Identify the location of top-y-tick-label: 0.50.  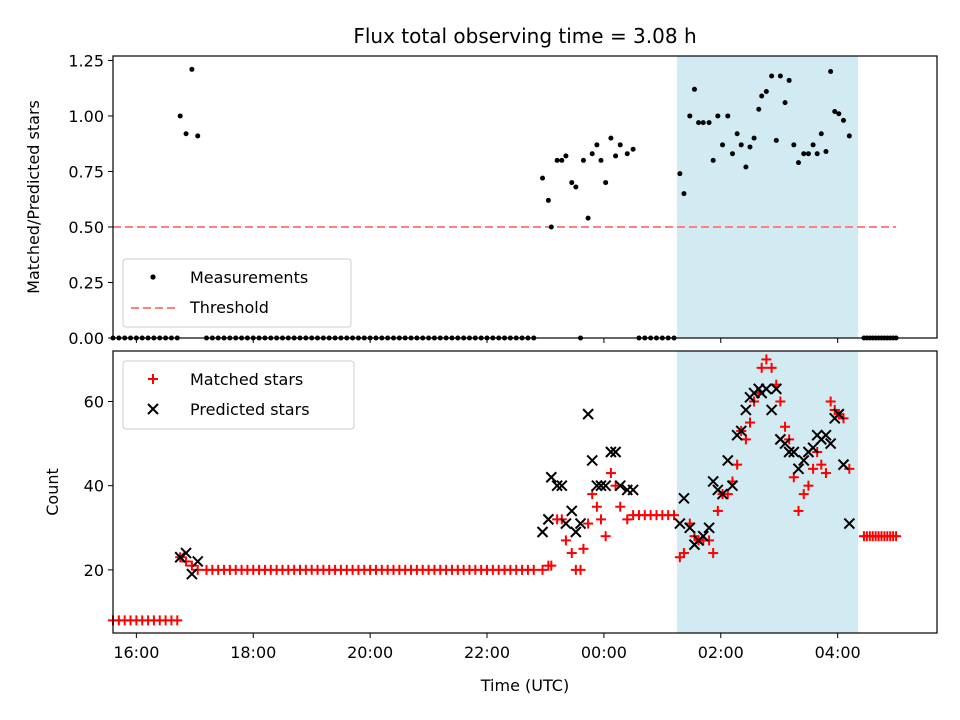
(86, 227).